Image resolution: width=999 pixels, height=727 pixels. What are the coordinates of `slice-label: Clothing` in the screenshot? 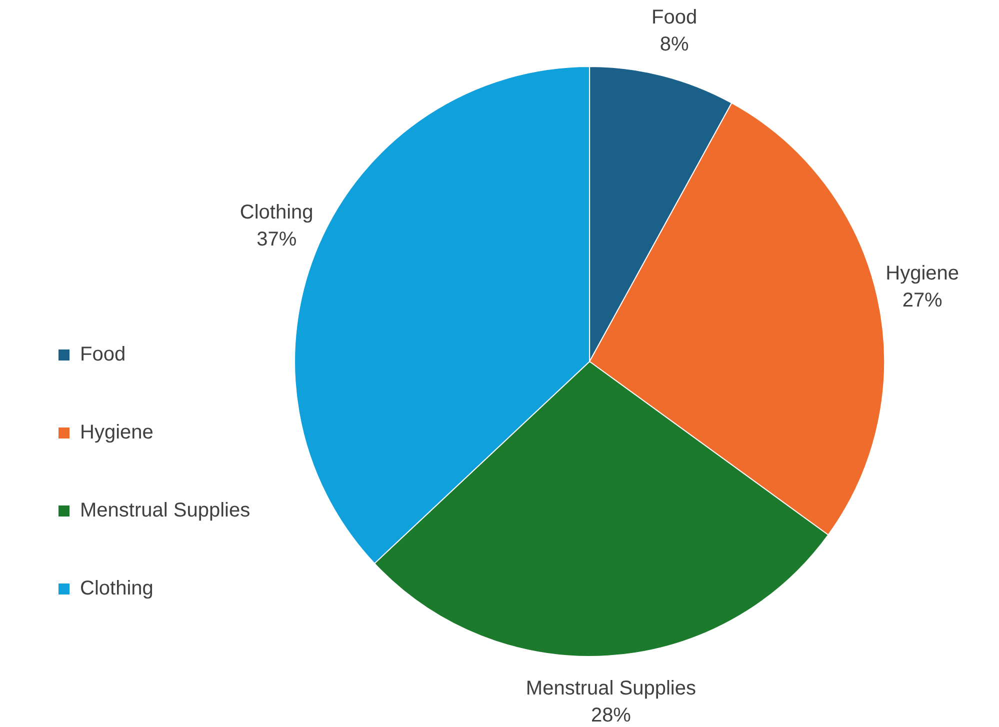 It's located at (277, 213).